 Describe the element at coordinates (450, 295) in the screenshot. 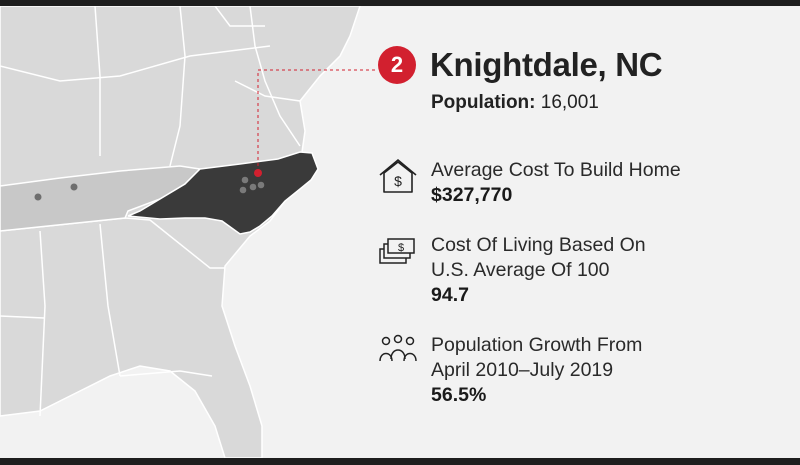

I see `stat-value: 94.7` at that location.